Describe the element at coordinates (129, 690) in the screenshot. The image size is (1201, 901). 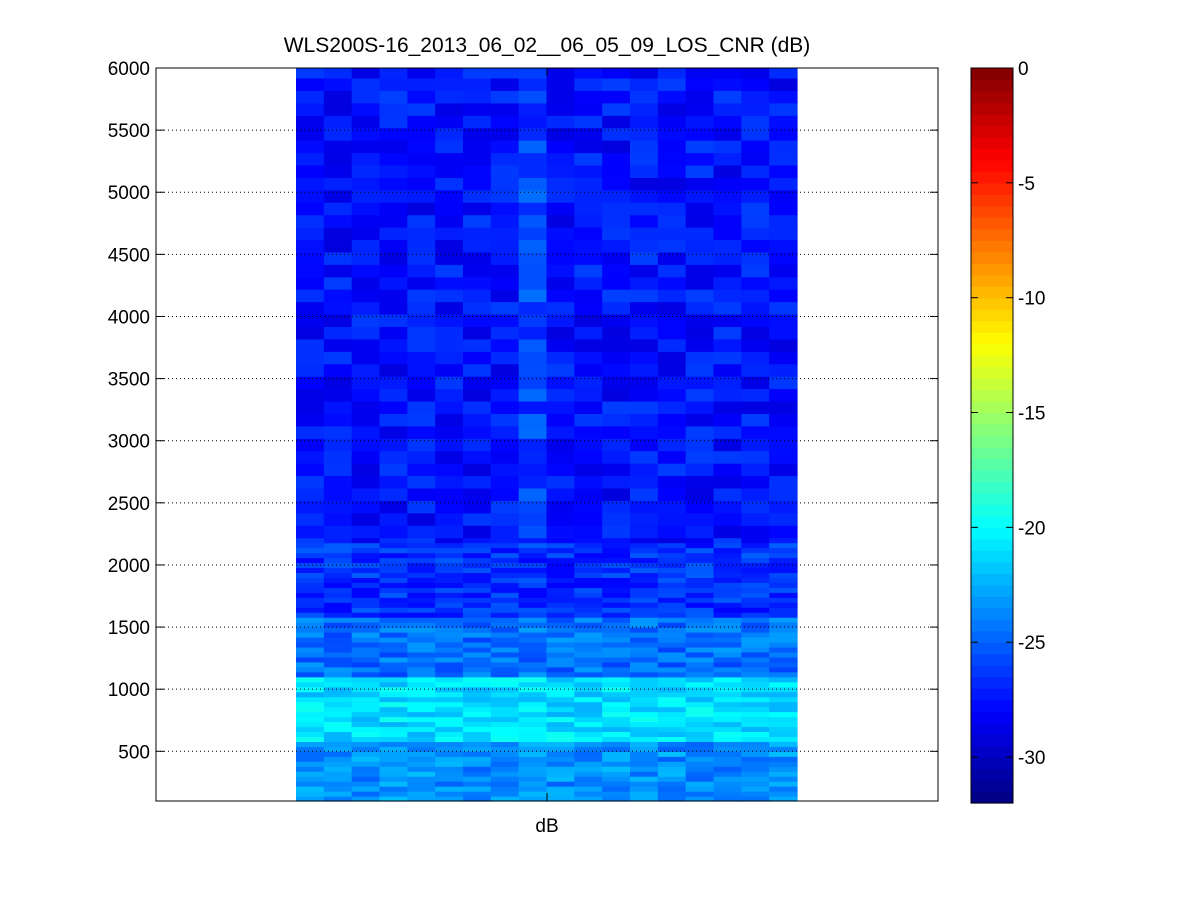
I see `y-tick-label: 1000` at that location.